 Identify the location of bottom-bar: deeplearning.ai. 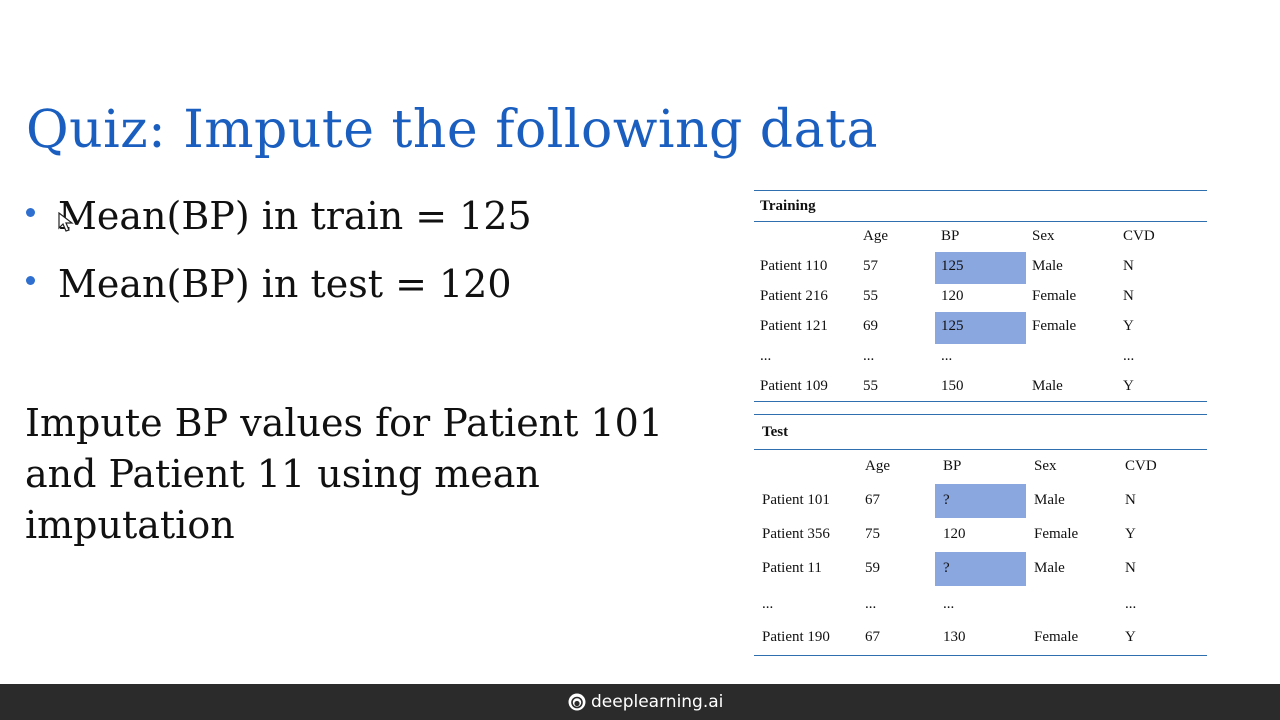
(640, 702).